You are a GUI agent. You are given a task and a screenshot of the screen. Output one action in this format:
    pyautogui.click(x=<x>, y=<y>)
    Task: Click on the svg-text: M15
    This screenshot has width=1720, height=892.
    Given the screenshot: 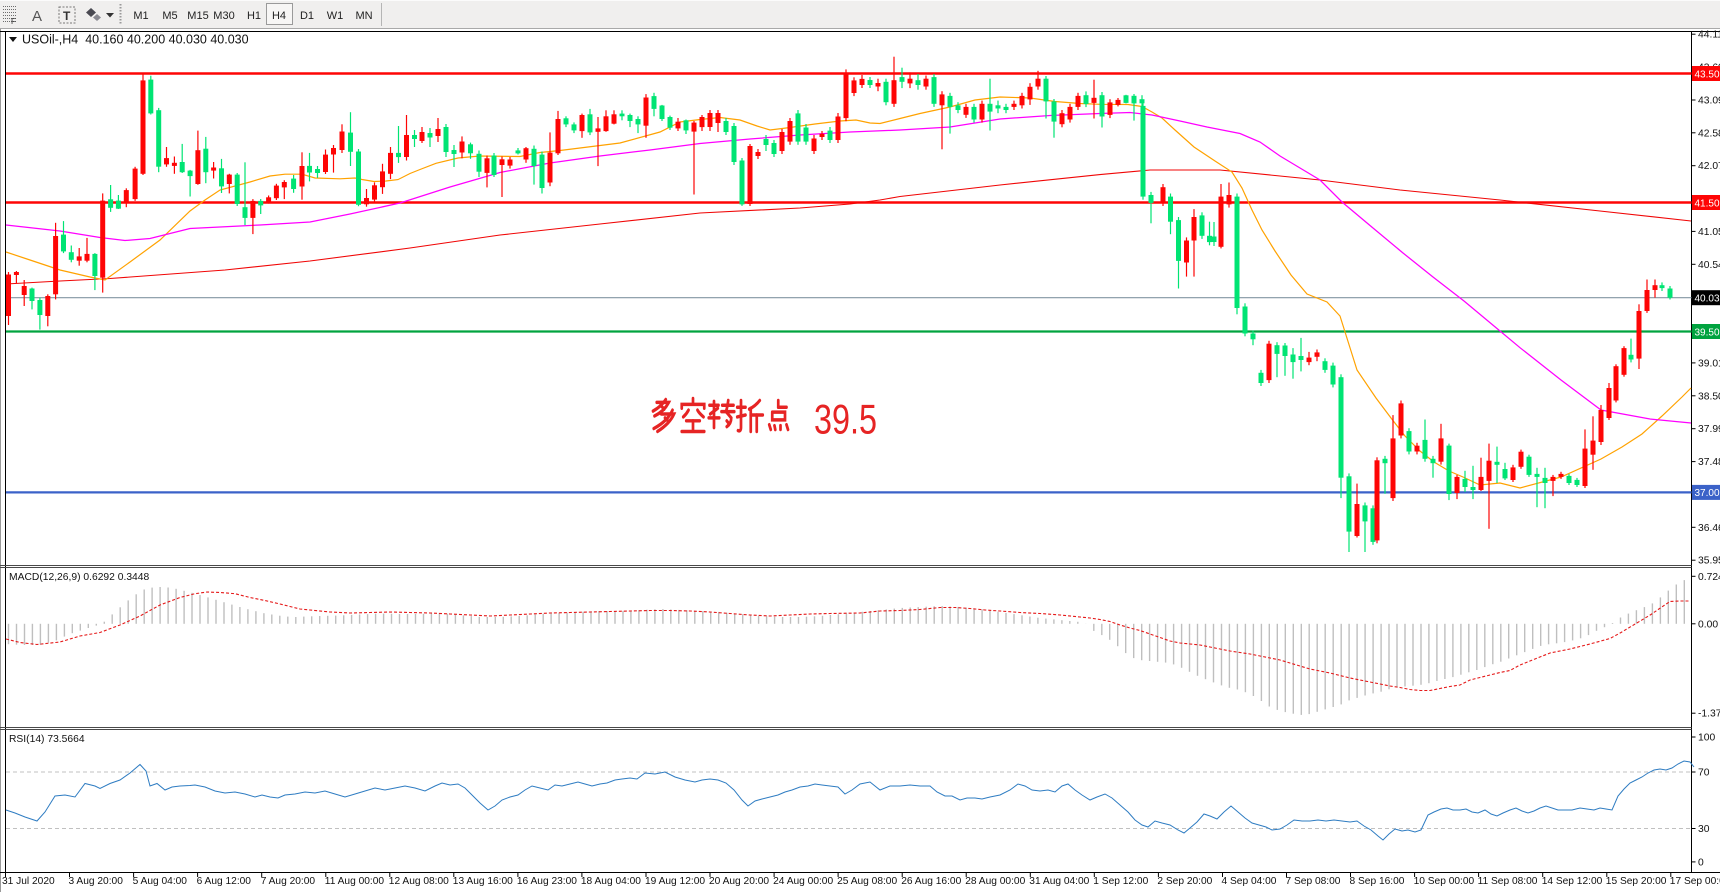 What is the action you would take?
    pyautogui.click(x=197, y=16)
    